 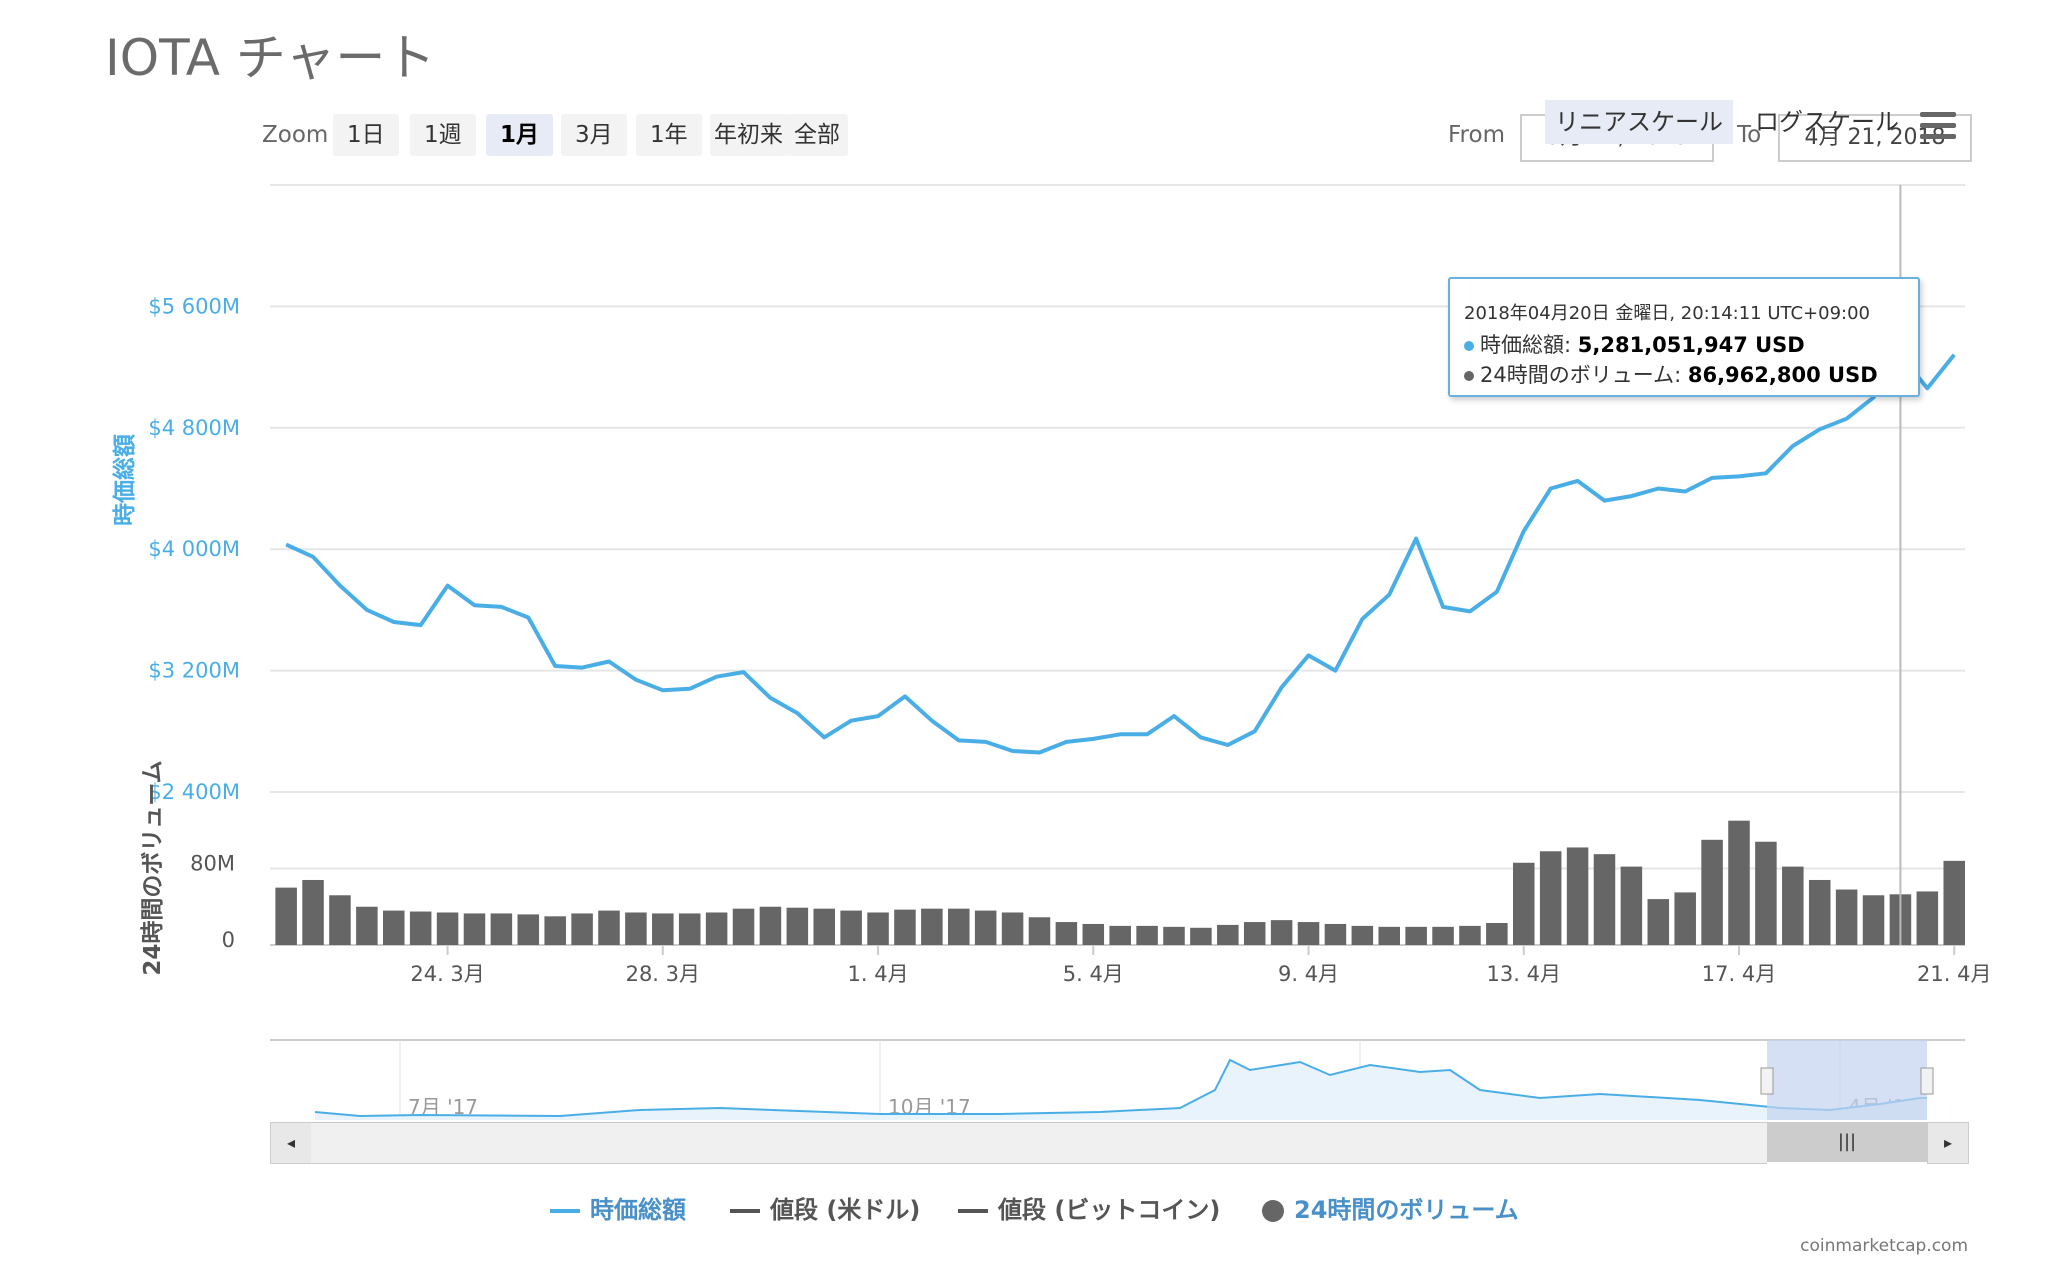 What do you see at coordinates (1667, 313) in the screenshot?
I see `tooltip-date: 2018年04月20日 金曜日, 20:14:11 UTC+09:00` at bounding box center [1667, 313].